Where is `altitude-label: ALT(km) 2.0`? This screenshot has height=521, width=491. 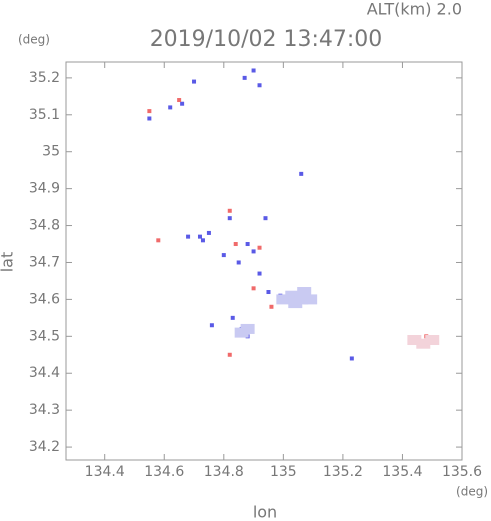 altitude-label: ALT(km) 2.0 is located at coordinates (414, 9).